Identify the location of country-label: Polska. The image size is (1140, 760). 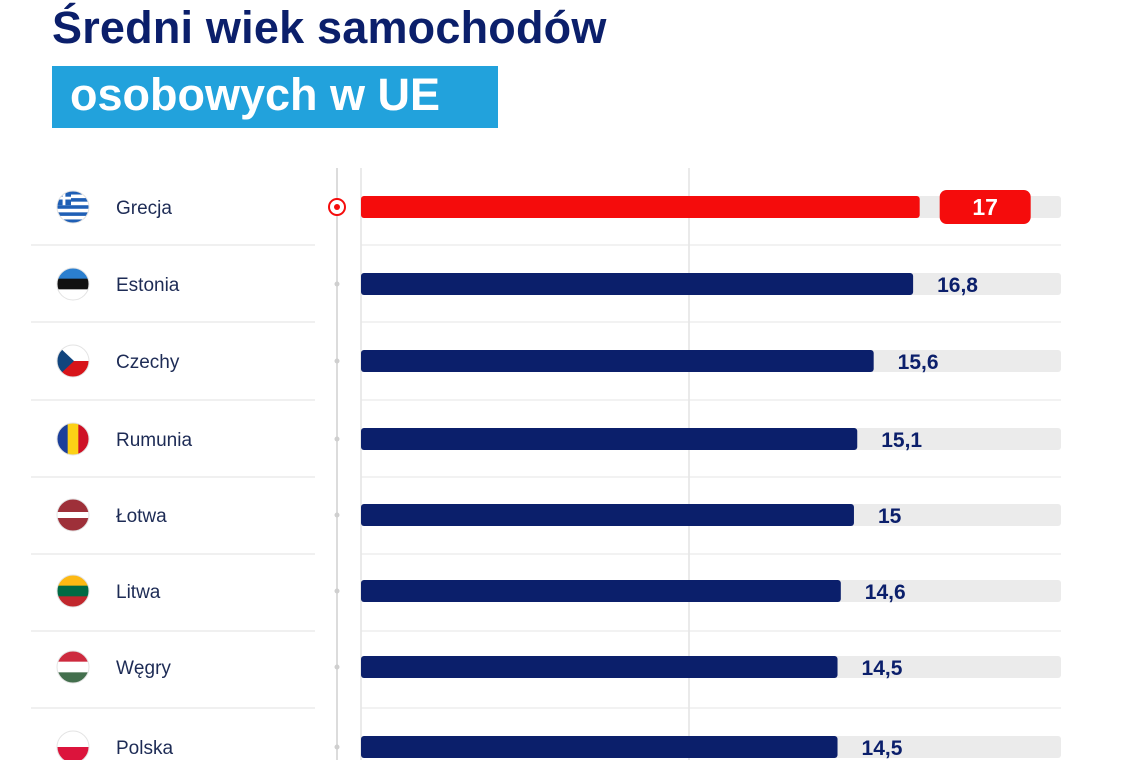
(144, 748).